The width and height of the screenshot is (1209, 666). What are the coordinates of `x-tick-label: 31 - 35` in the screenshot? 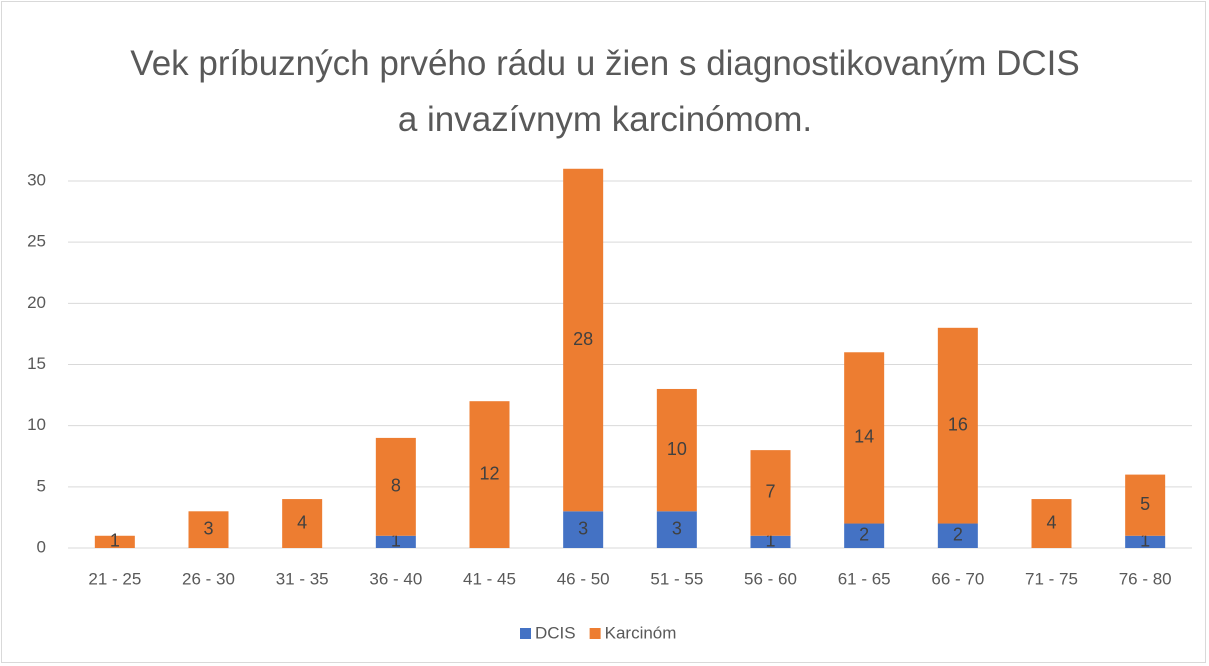 It's located at (302, 578).